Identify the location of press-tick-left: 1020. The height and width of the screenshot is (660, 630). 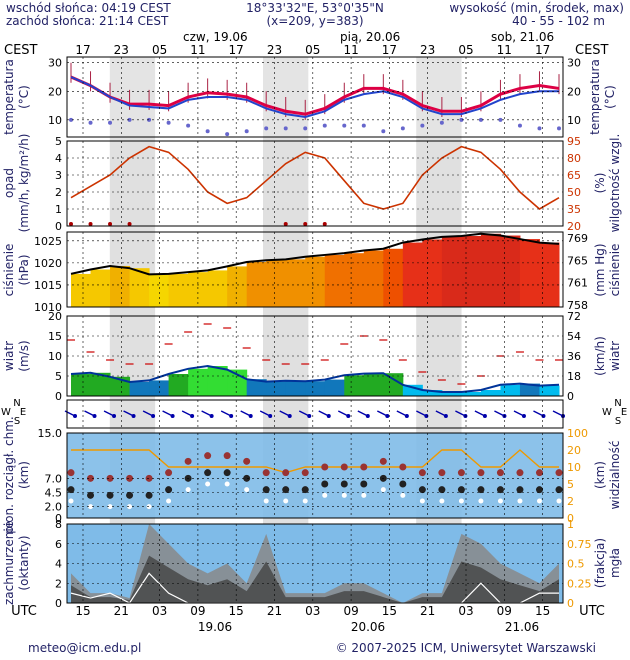
(48, 263).